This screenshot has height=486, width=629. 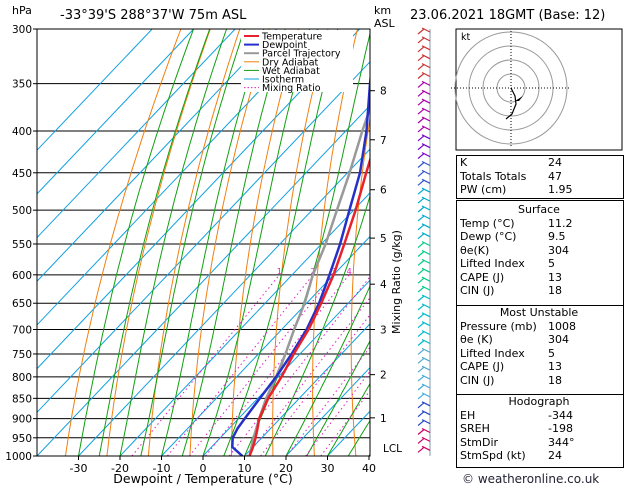 What do you see at coordinates (540, 431) in the screenshot?
I see `hodograph-table-box` at bounding box center [540, 431].